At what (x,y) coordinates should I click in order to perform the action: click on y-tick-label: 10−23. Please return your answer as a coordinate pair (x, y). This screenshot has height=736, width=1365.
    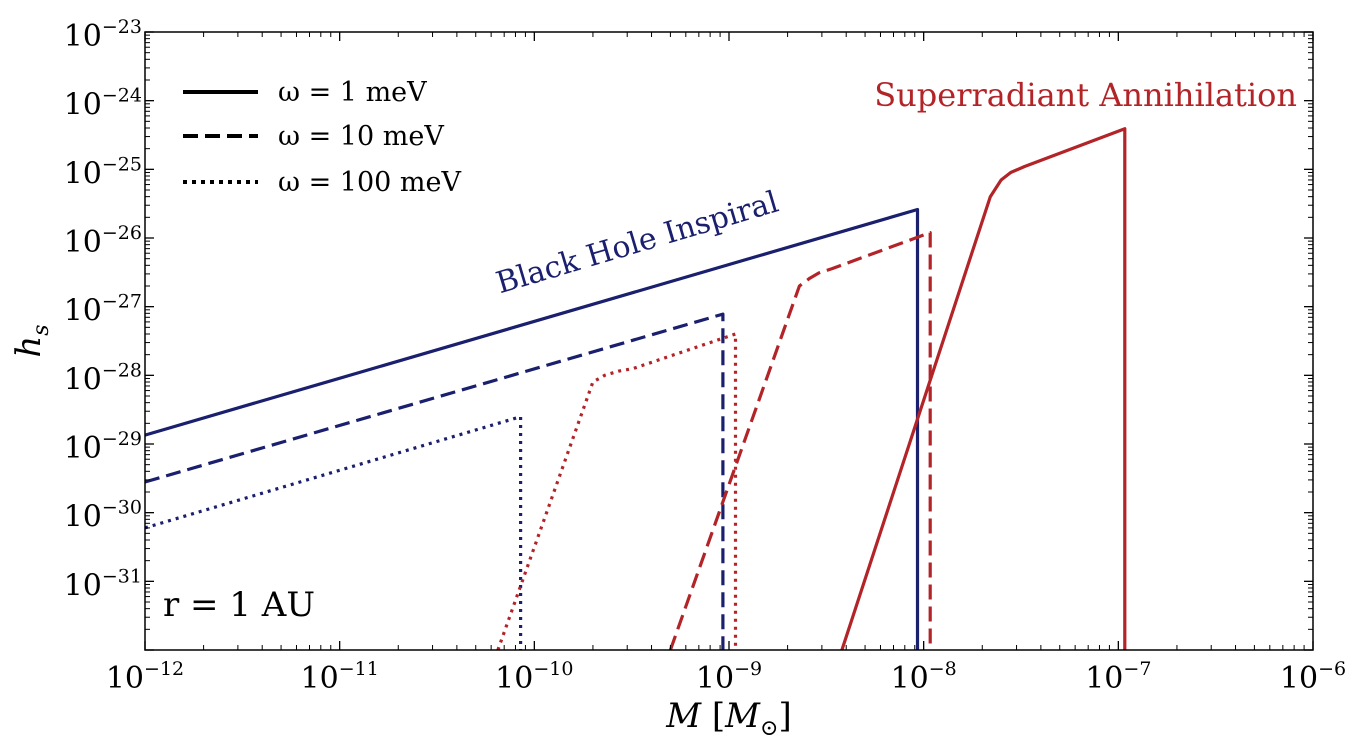
    Looking at the image, I should click on (103, 35).